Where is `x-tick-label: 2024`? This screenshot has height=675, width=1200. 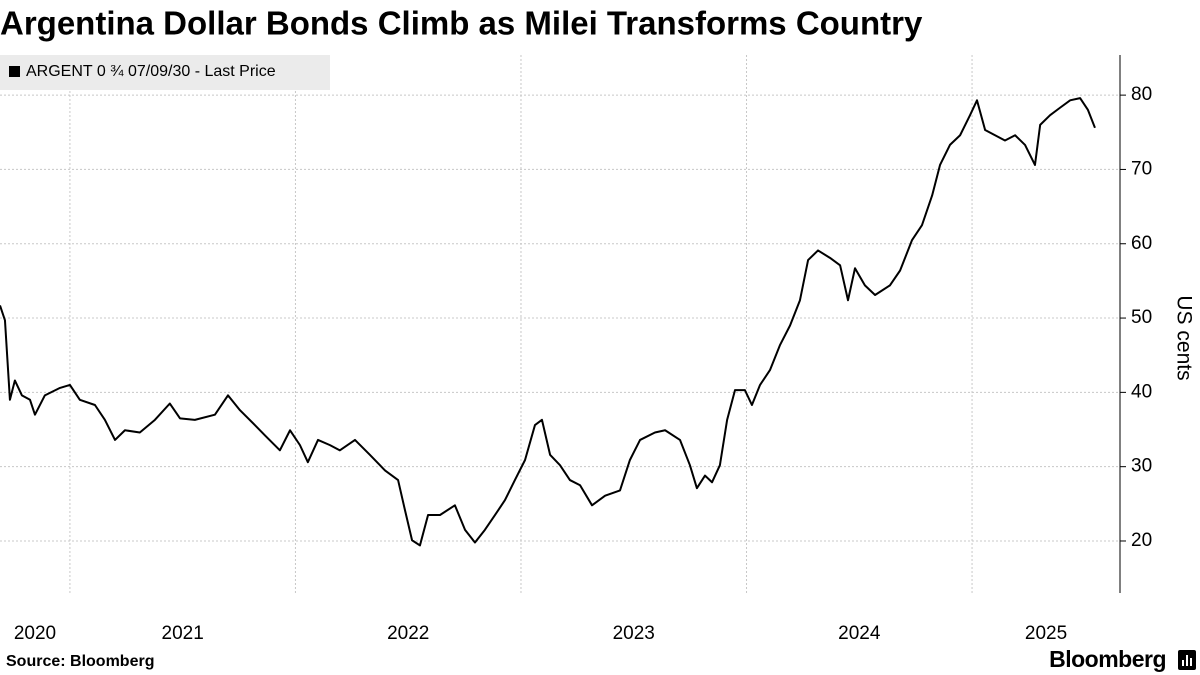 x-tick-label: 2024 is located at coordinates (859, 633).